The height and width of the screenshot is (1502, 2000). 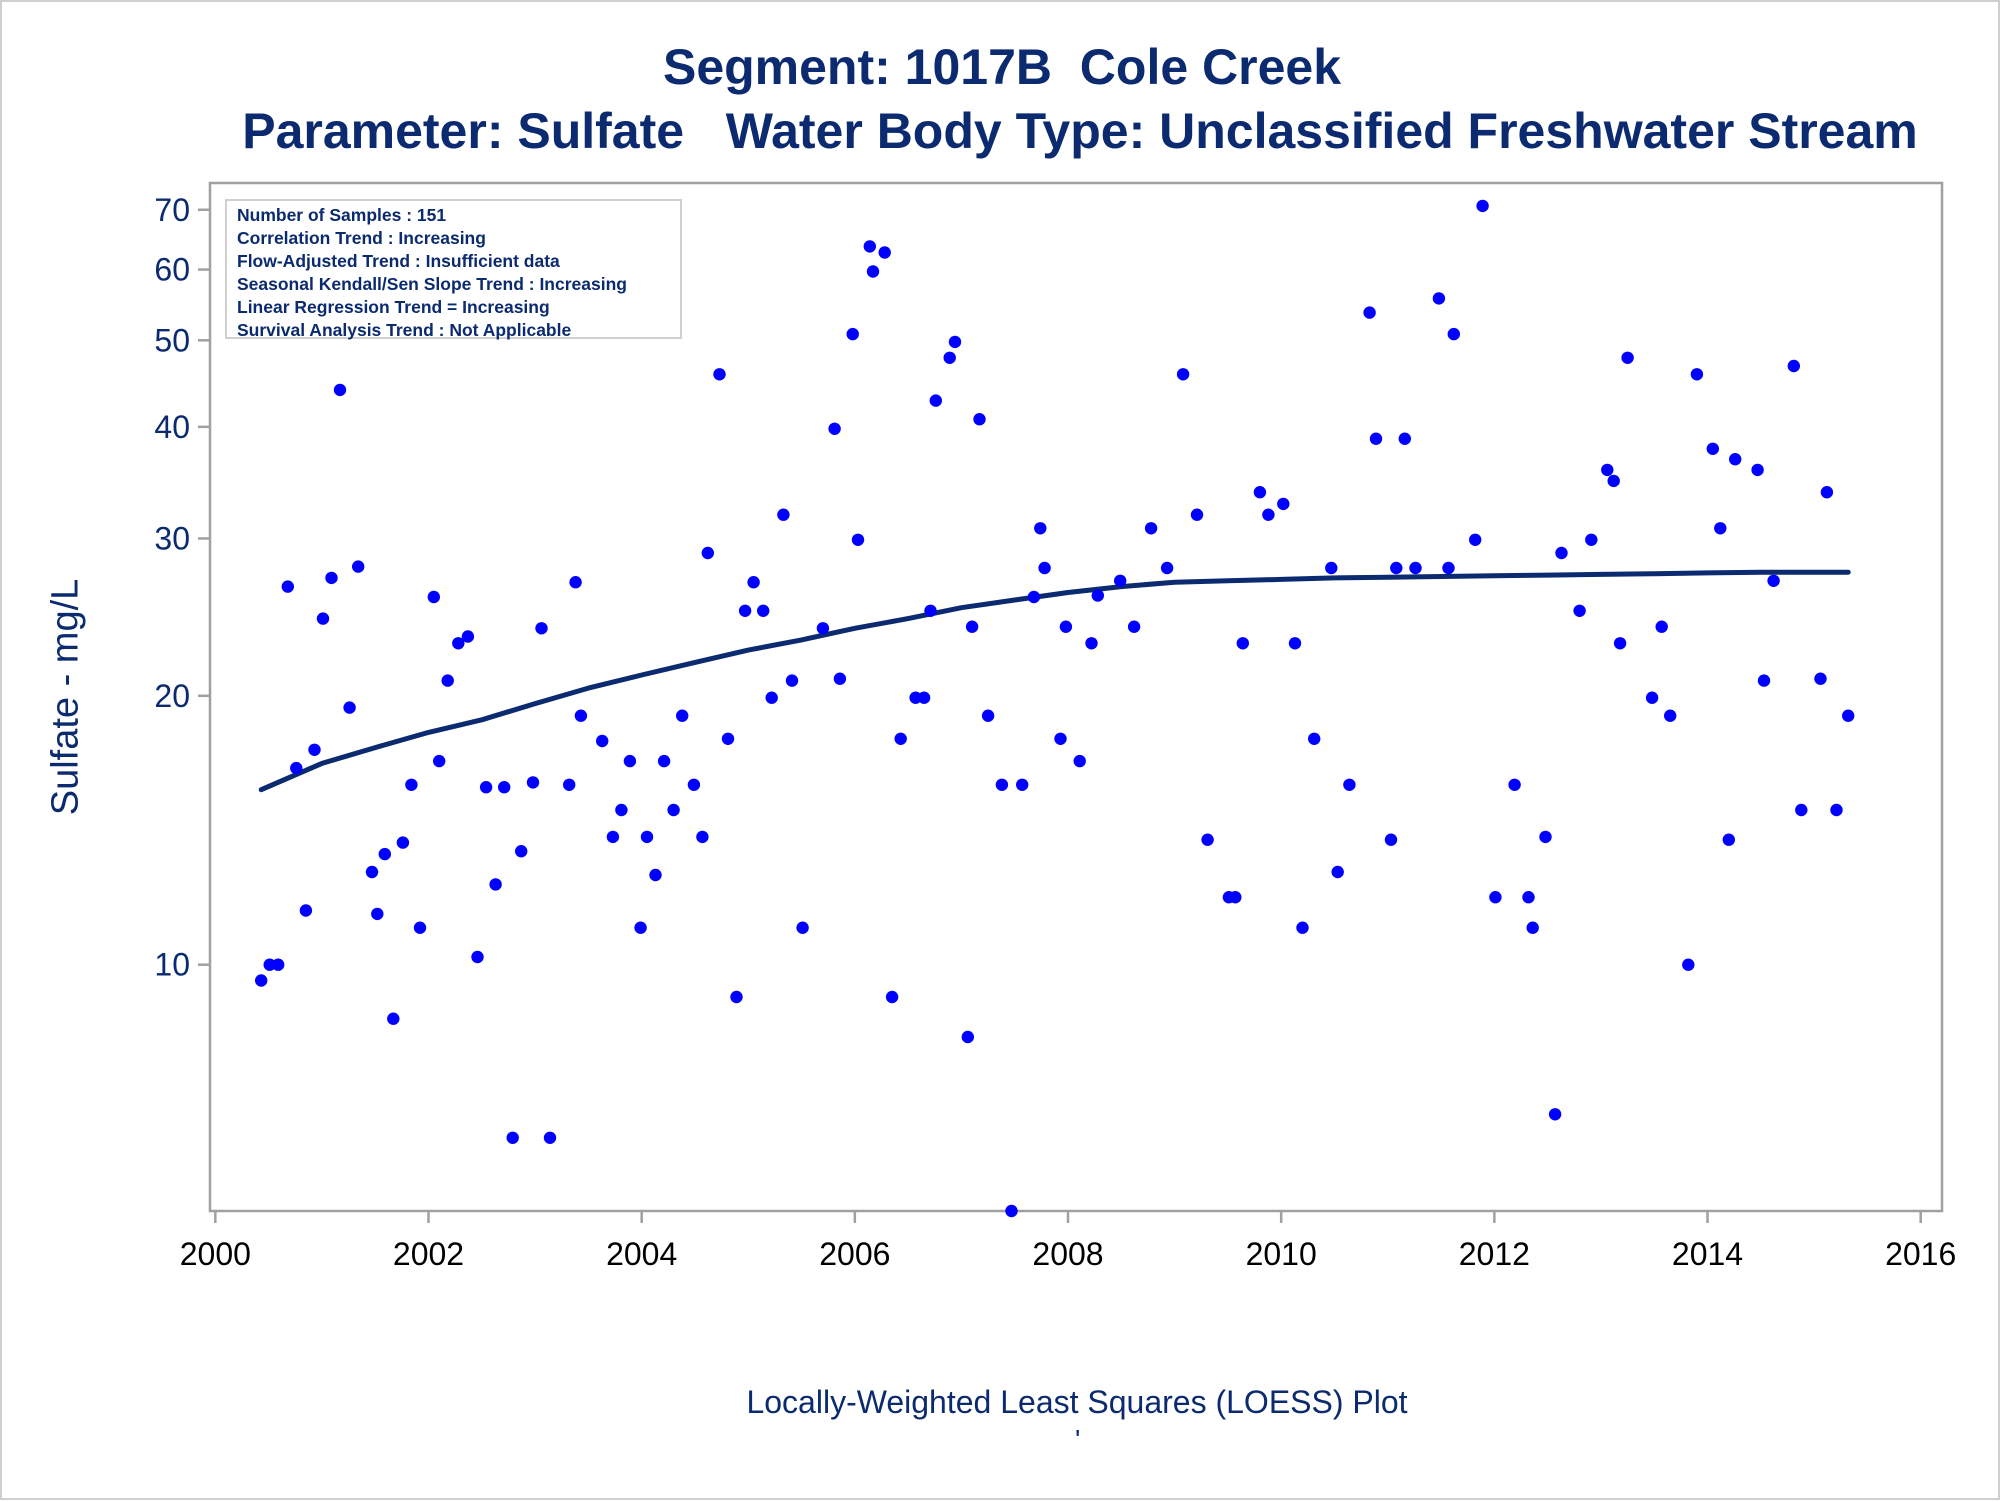 I want to click on y-tick-label: 40, so click(x=172, y=427).